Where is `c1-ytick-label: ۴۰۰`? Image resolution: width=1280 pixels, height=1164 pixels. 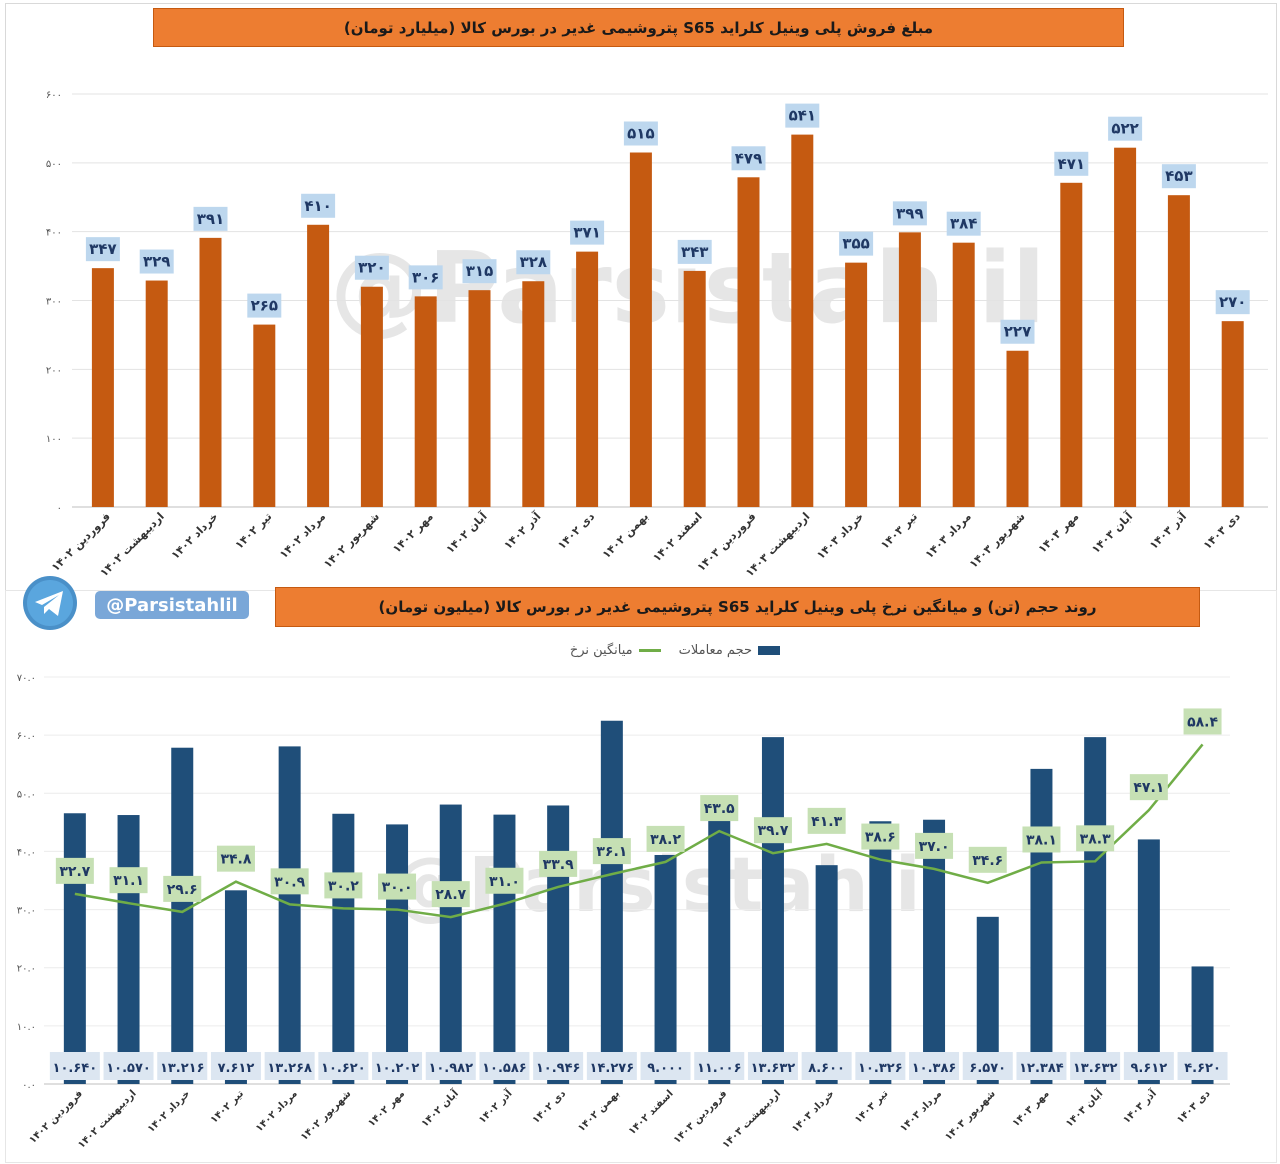
c1-ytick-label: ۴۰۰ is located at coordinates (54, 233).